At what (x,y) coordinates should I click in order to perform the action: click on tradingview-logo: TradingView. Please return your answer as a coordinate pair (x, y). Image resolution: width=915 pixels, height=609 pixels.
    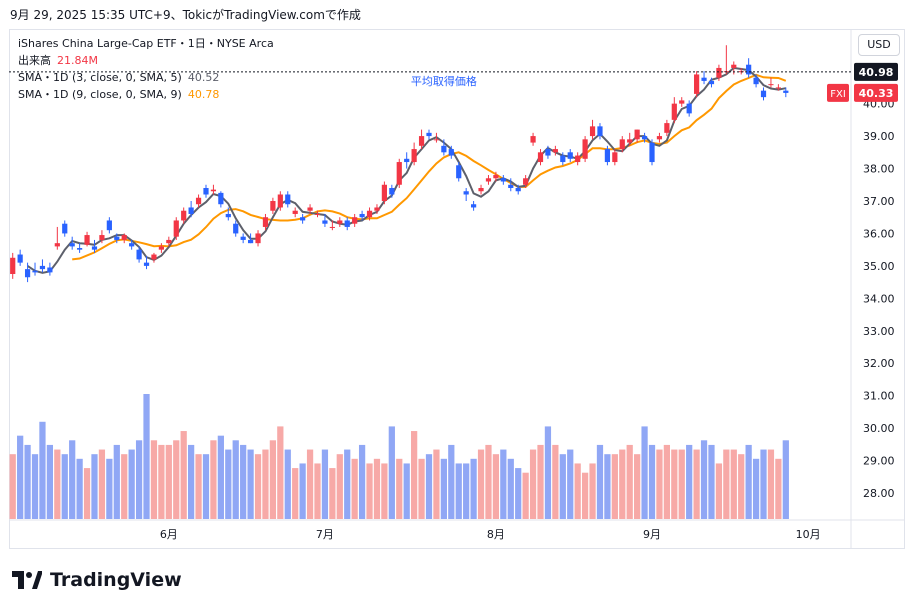
    Looking at the image, I should click on (97, 580).